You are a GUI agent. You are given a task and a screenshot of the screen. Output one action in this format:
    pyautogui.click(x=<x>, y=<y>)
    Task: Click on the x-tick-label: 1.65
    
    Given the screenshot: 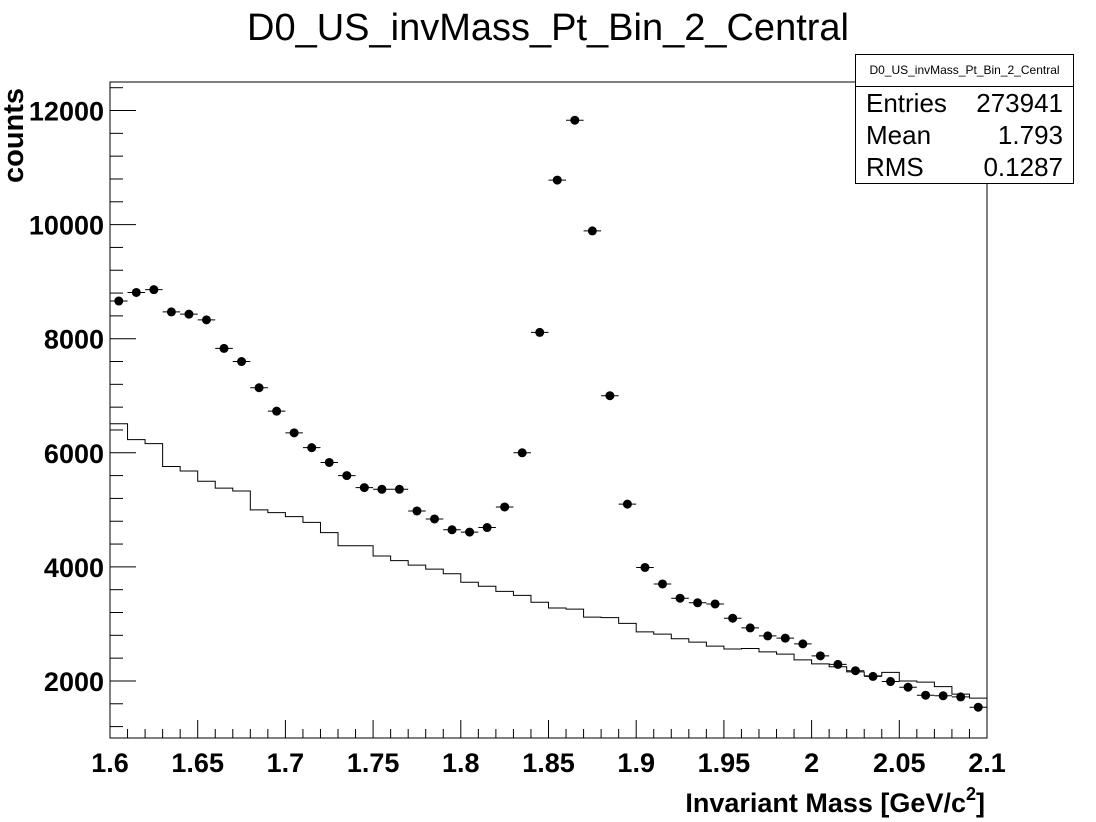 What is the action you would take?
    pyautogui.click(x=197, y=763)
    